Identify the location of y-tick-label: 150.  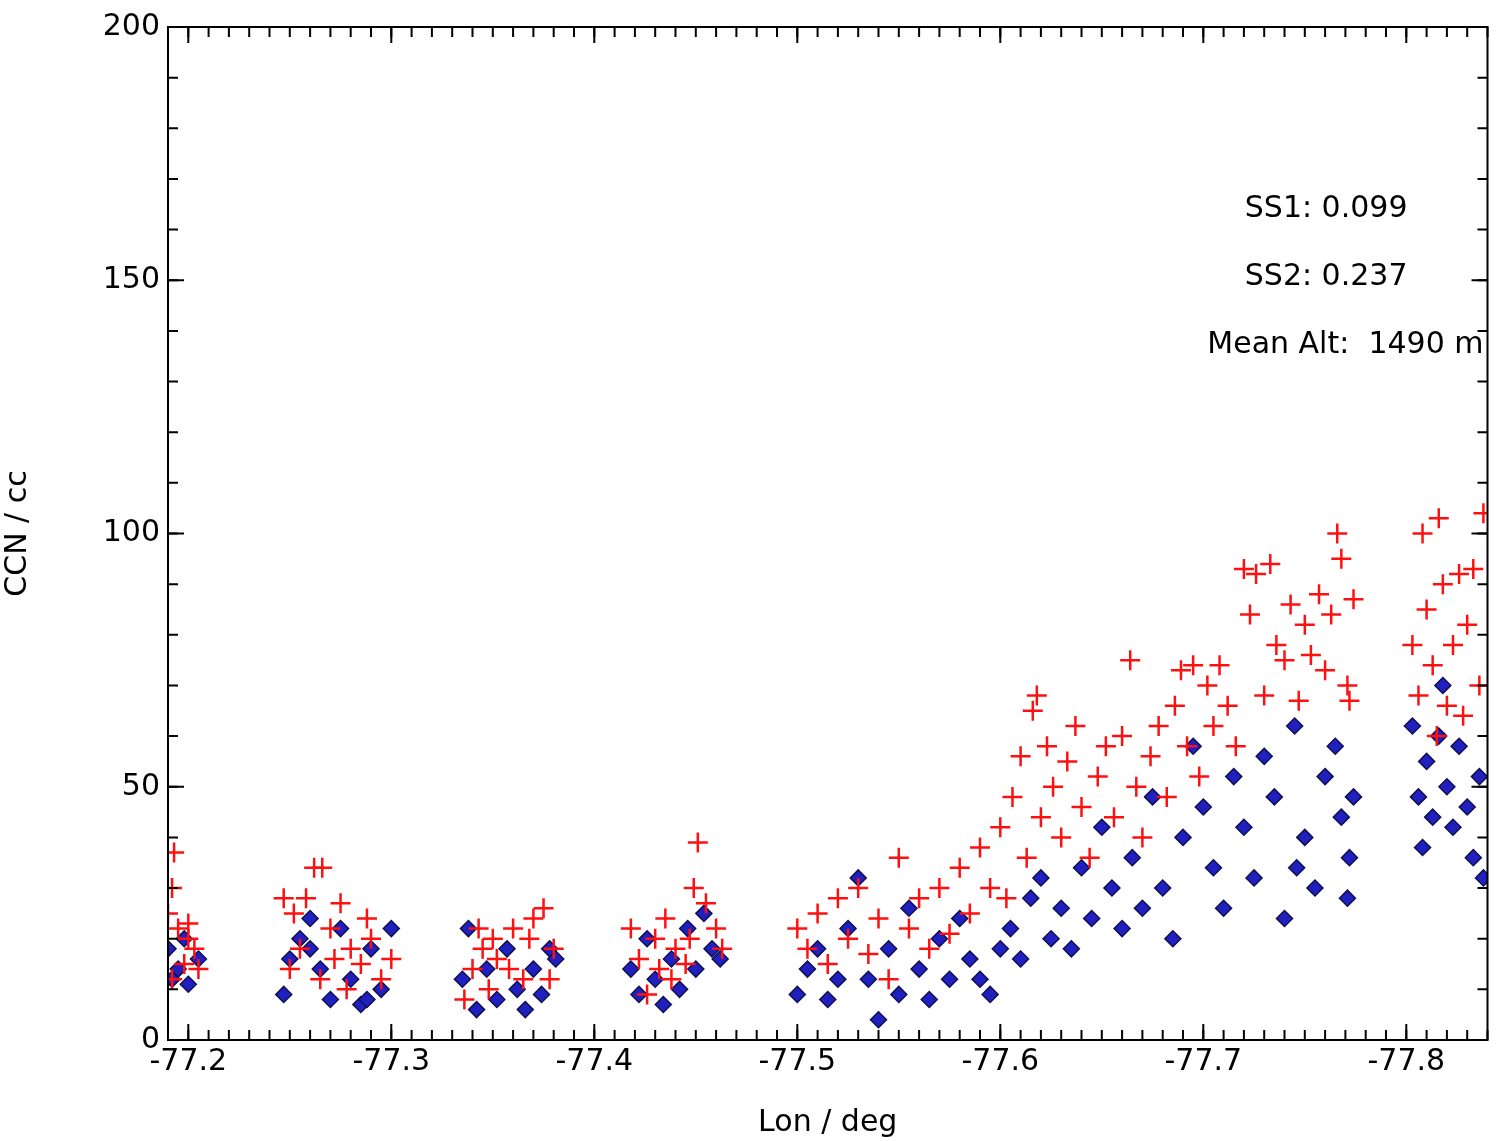
(131, 278).